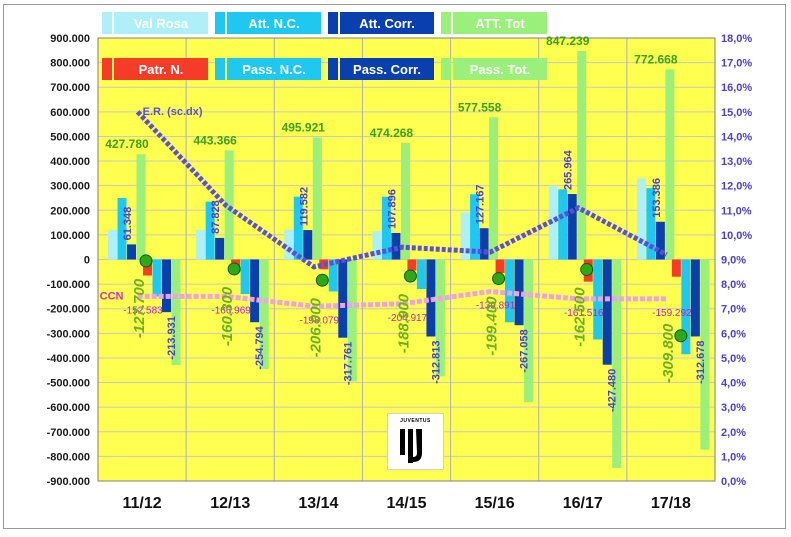 The height and width of the screenshot is (537, 791). Describe the element at coordinates (68, 408) in the screenshot. I see `y-left-tick-label: -600.000` at that location.